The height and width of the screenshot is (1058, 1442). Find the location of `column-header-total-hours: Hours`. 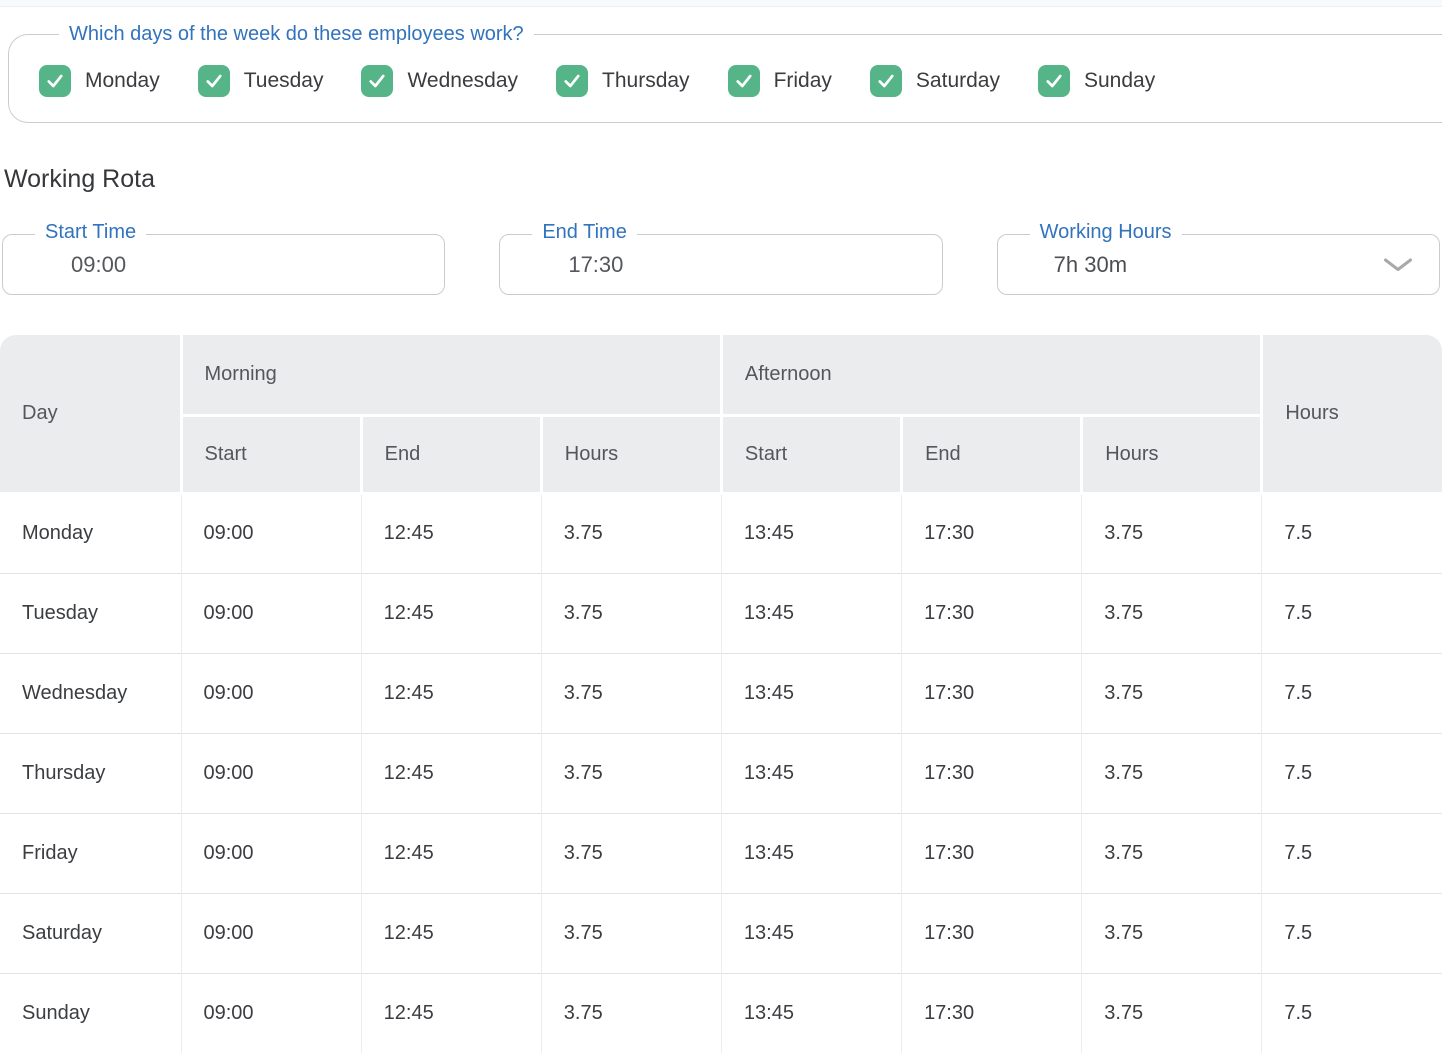

column-header-total-hours: Hours is located at coordinates (1351, 415).